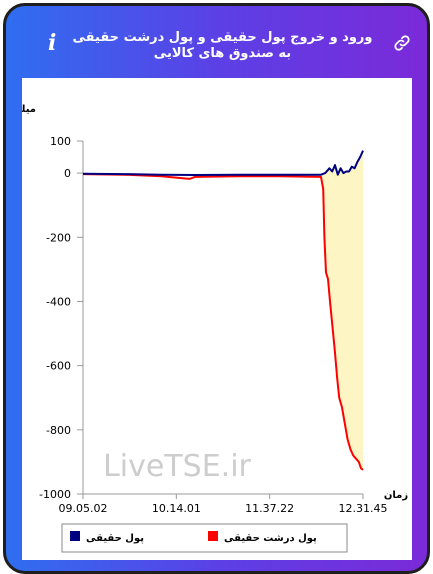  Describe the element at coordinates (58, 430) in the screenshot. I see `y-tick-label: -800` at that location.